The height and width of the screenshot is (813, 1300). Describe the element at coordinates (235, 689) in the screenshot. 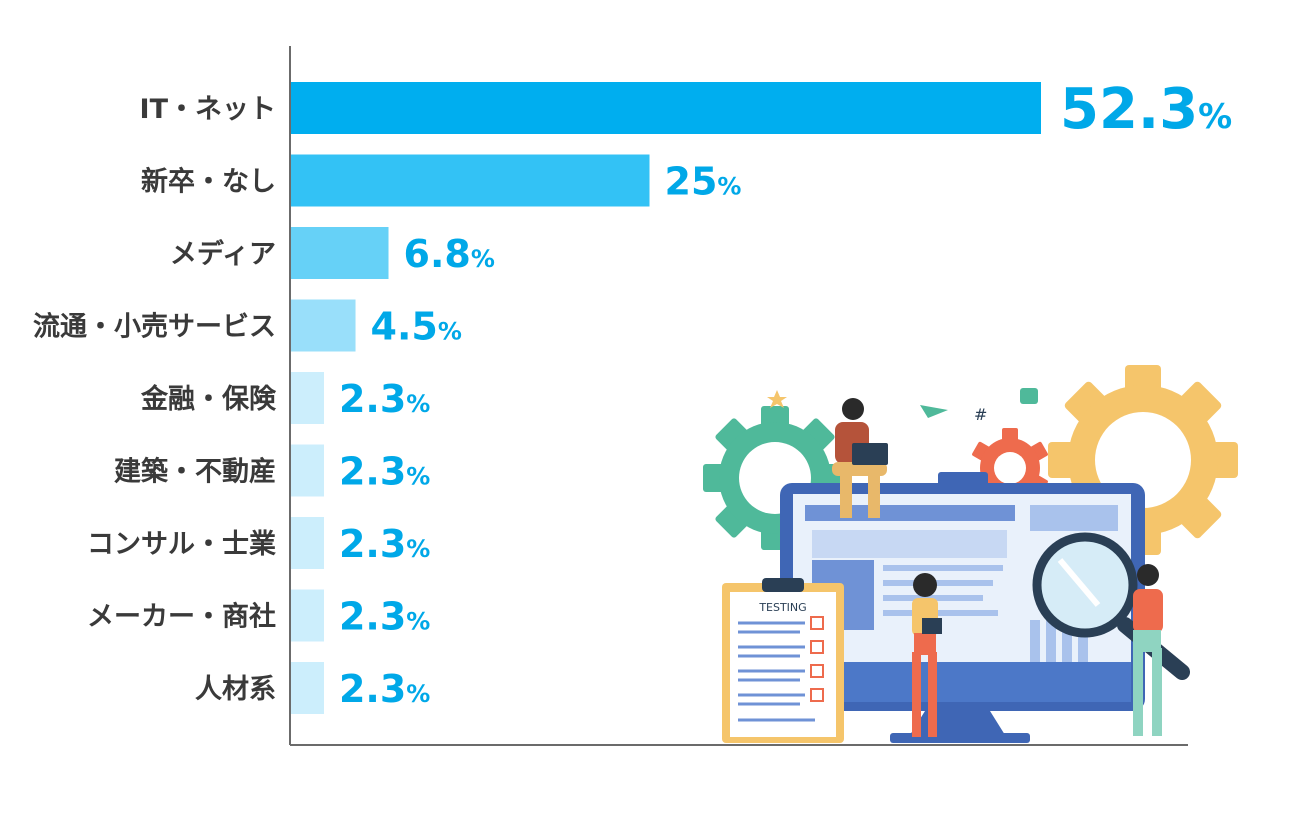

I see `category-label-8: 人材系` at that location.